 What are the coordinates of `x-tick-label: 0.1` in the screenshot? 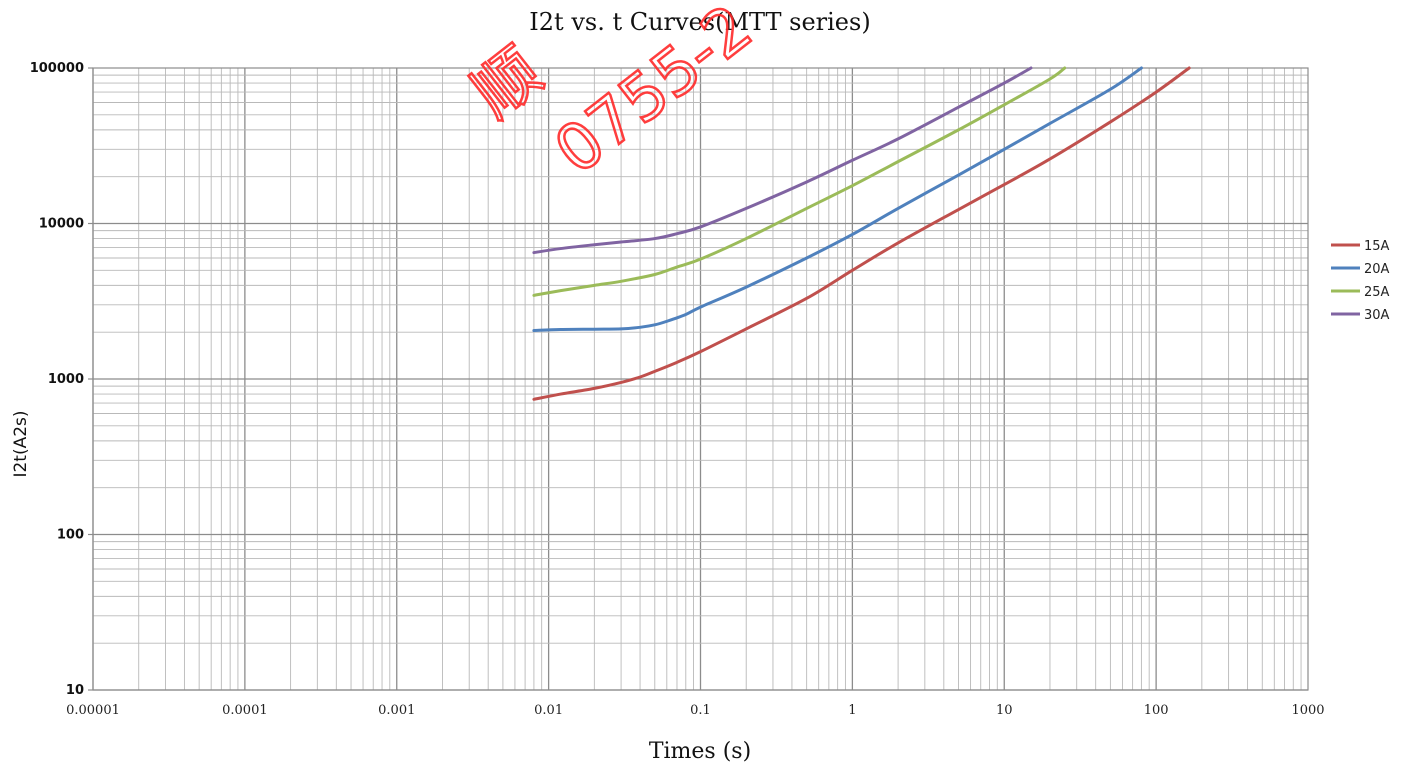 It's located at (700, 710).